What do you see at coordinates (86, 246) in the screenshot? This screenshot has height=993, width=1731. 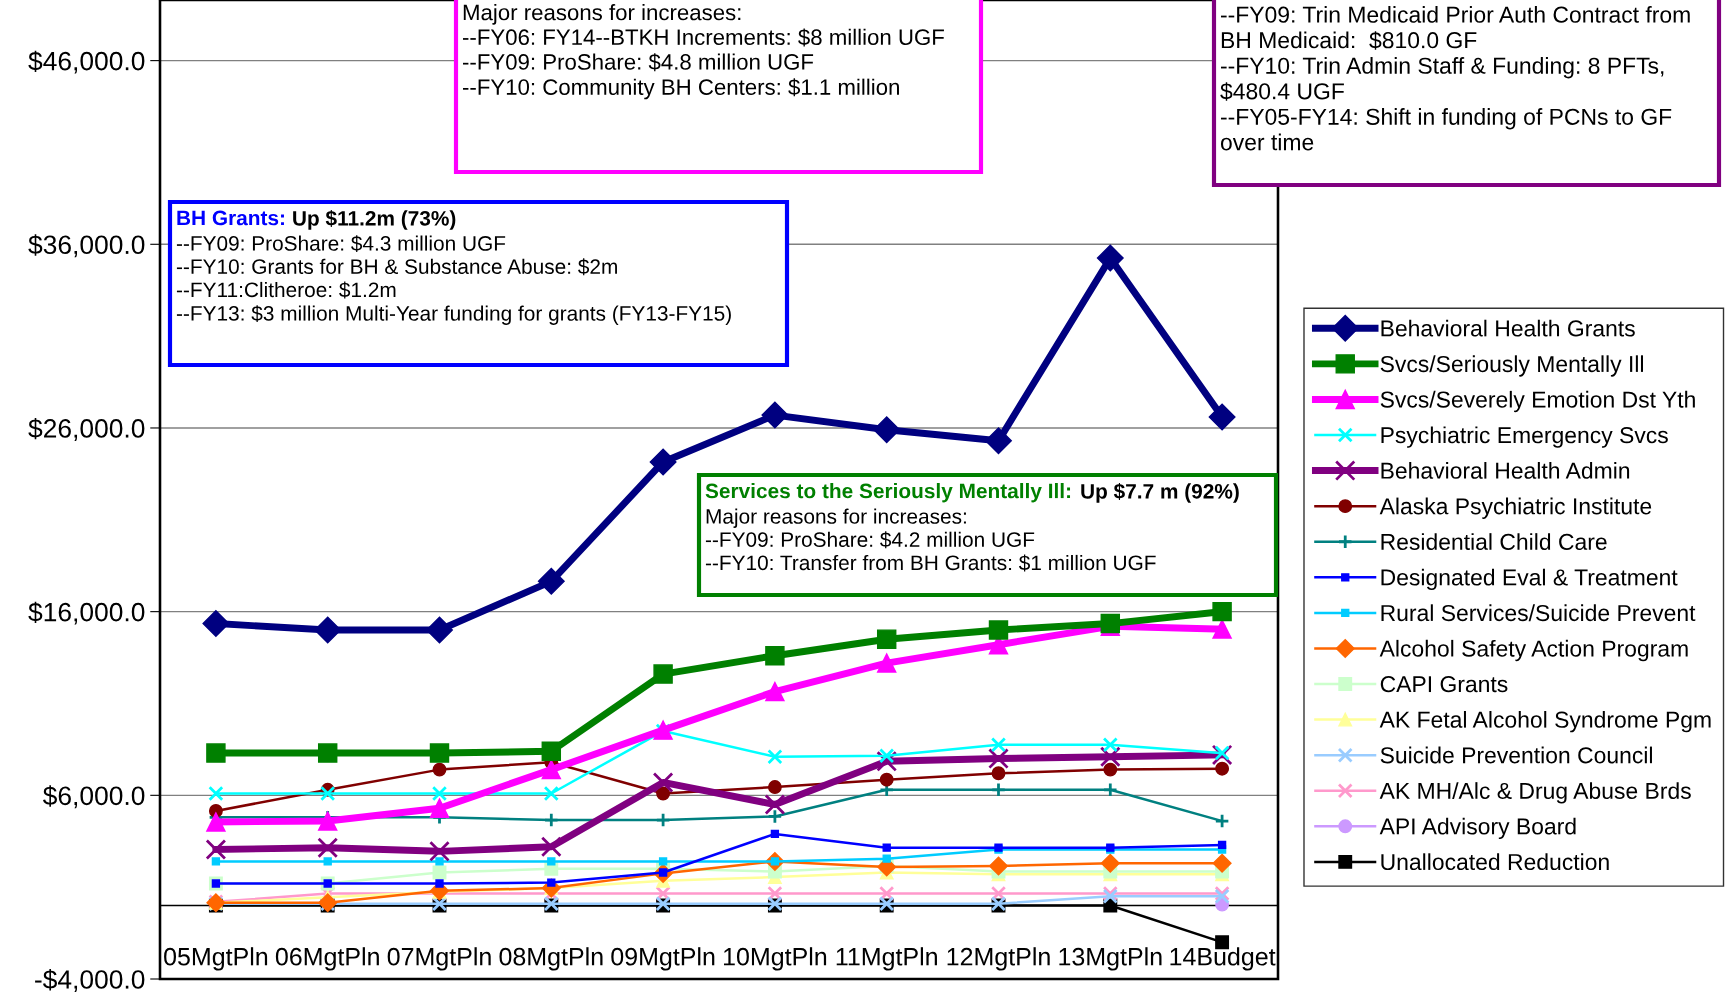 I see `y-tick-label: $36,000.0` at bounding box center [86, 246].